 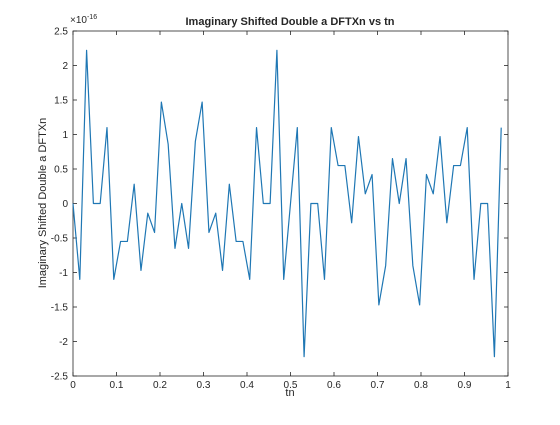 I want to click on x-tick-label: 0.6, so click(x=334, y=385).